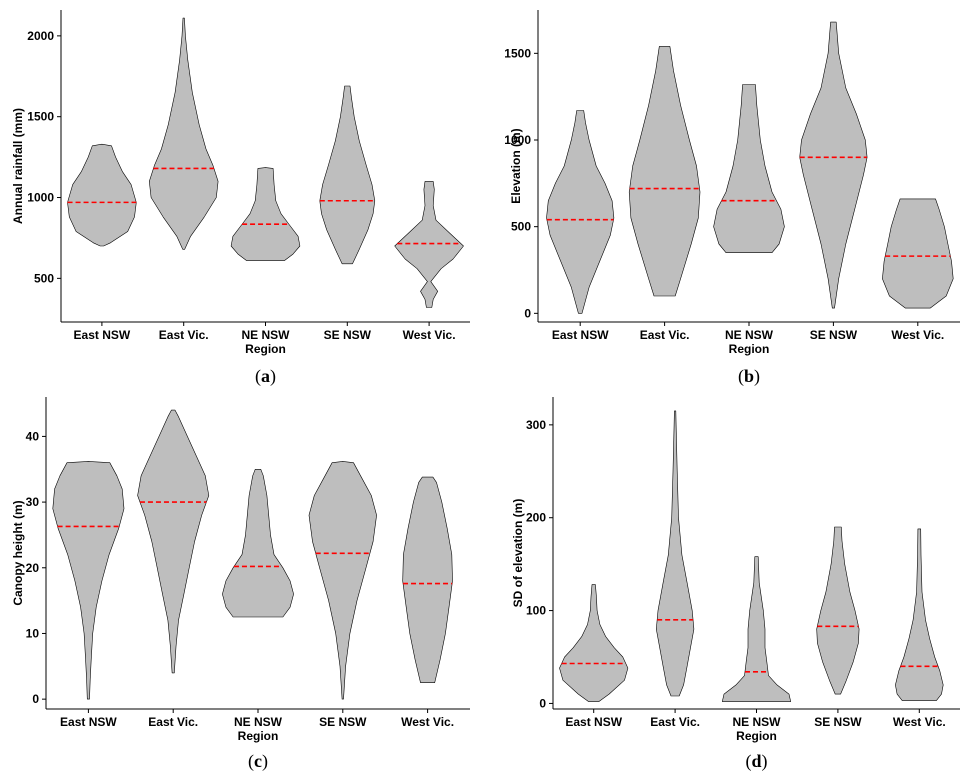 This screenshot has width=960, height=781. I want to click on y-tick-label: 20, so click(33, 568).